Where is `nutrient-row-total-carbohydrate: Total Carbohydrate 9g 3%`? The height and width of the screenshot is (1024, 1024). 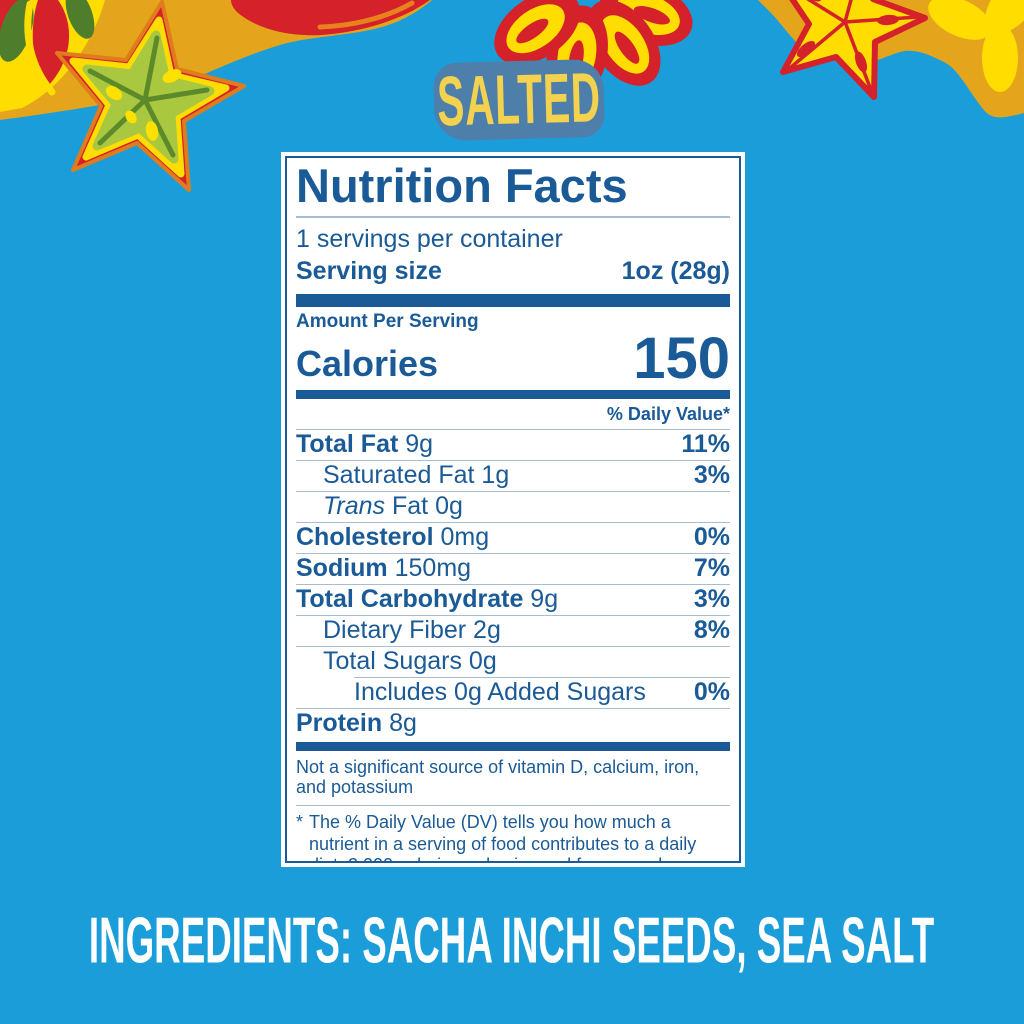
nutrient-row-total-carbohydrate: Total Carbohydrate 9g 3% is located at coordinates (513, 600).